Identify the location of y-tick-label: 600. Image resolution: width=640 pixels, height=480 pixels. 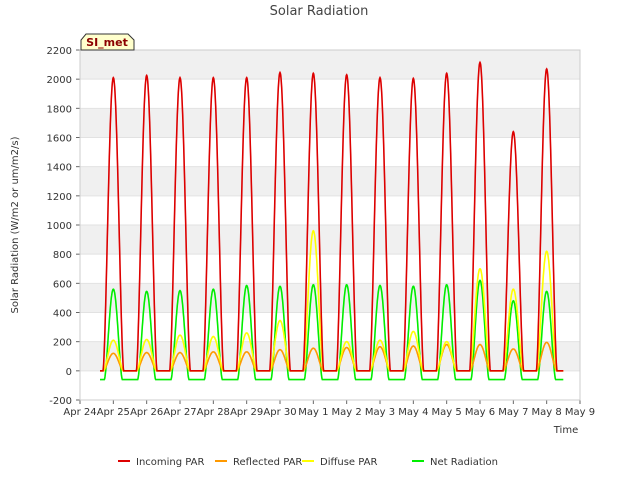
(62, 284).